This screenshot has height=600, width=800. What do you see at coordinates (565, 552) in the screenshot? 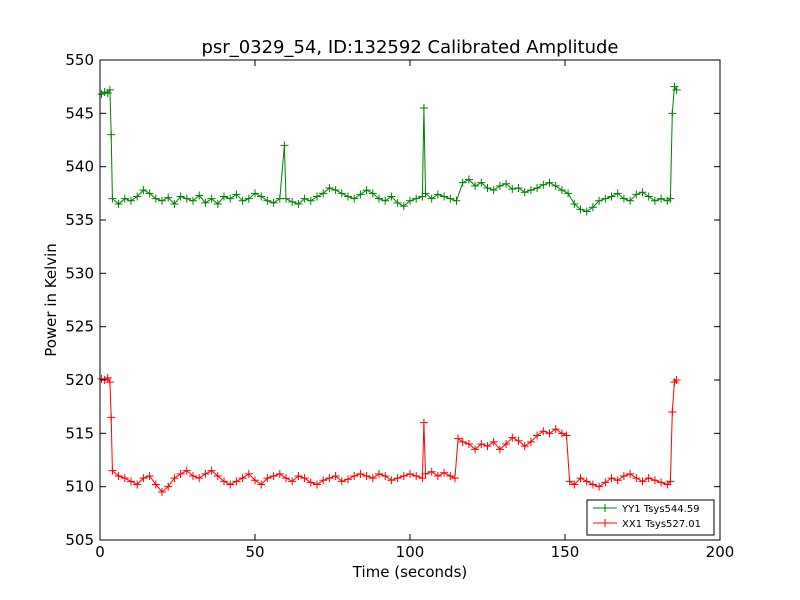
I see `x-tick-label: 150` at bounding box center [565, 552].